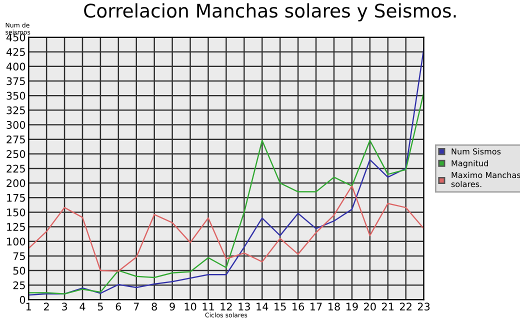 This screenshot has height=324, width=520. Describe the element at coordinates (424, 306) in the screenshot. I see `x-tick-label: 23` at that location.